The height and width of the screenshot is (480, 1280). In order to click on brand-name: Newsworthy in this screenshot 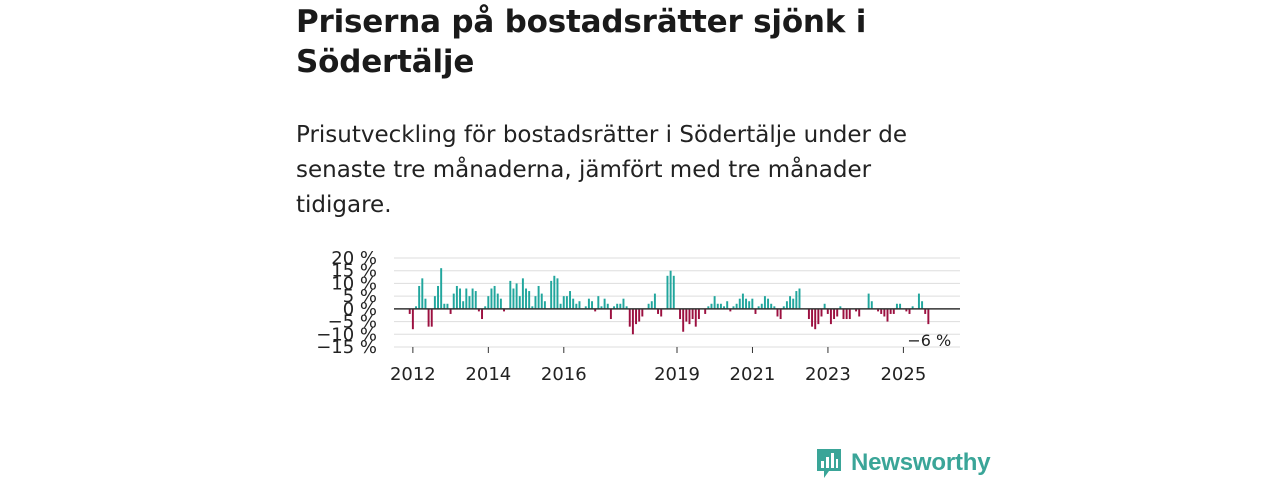, I will do `click(921, 462)`.